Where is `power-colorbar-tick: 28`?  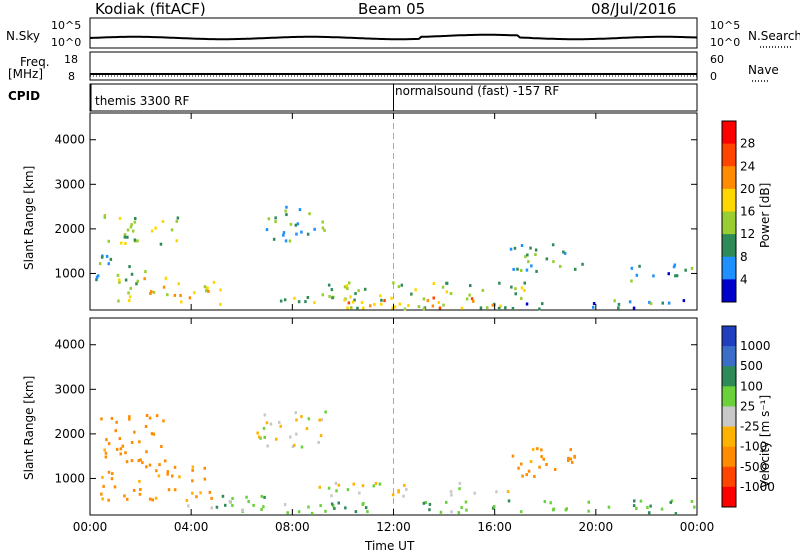
power-colorbar-tick: 28 is located at coordinates (747, 144).